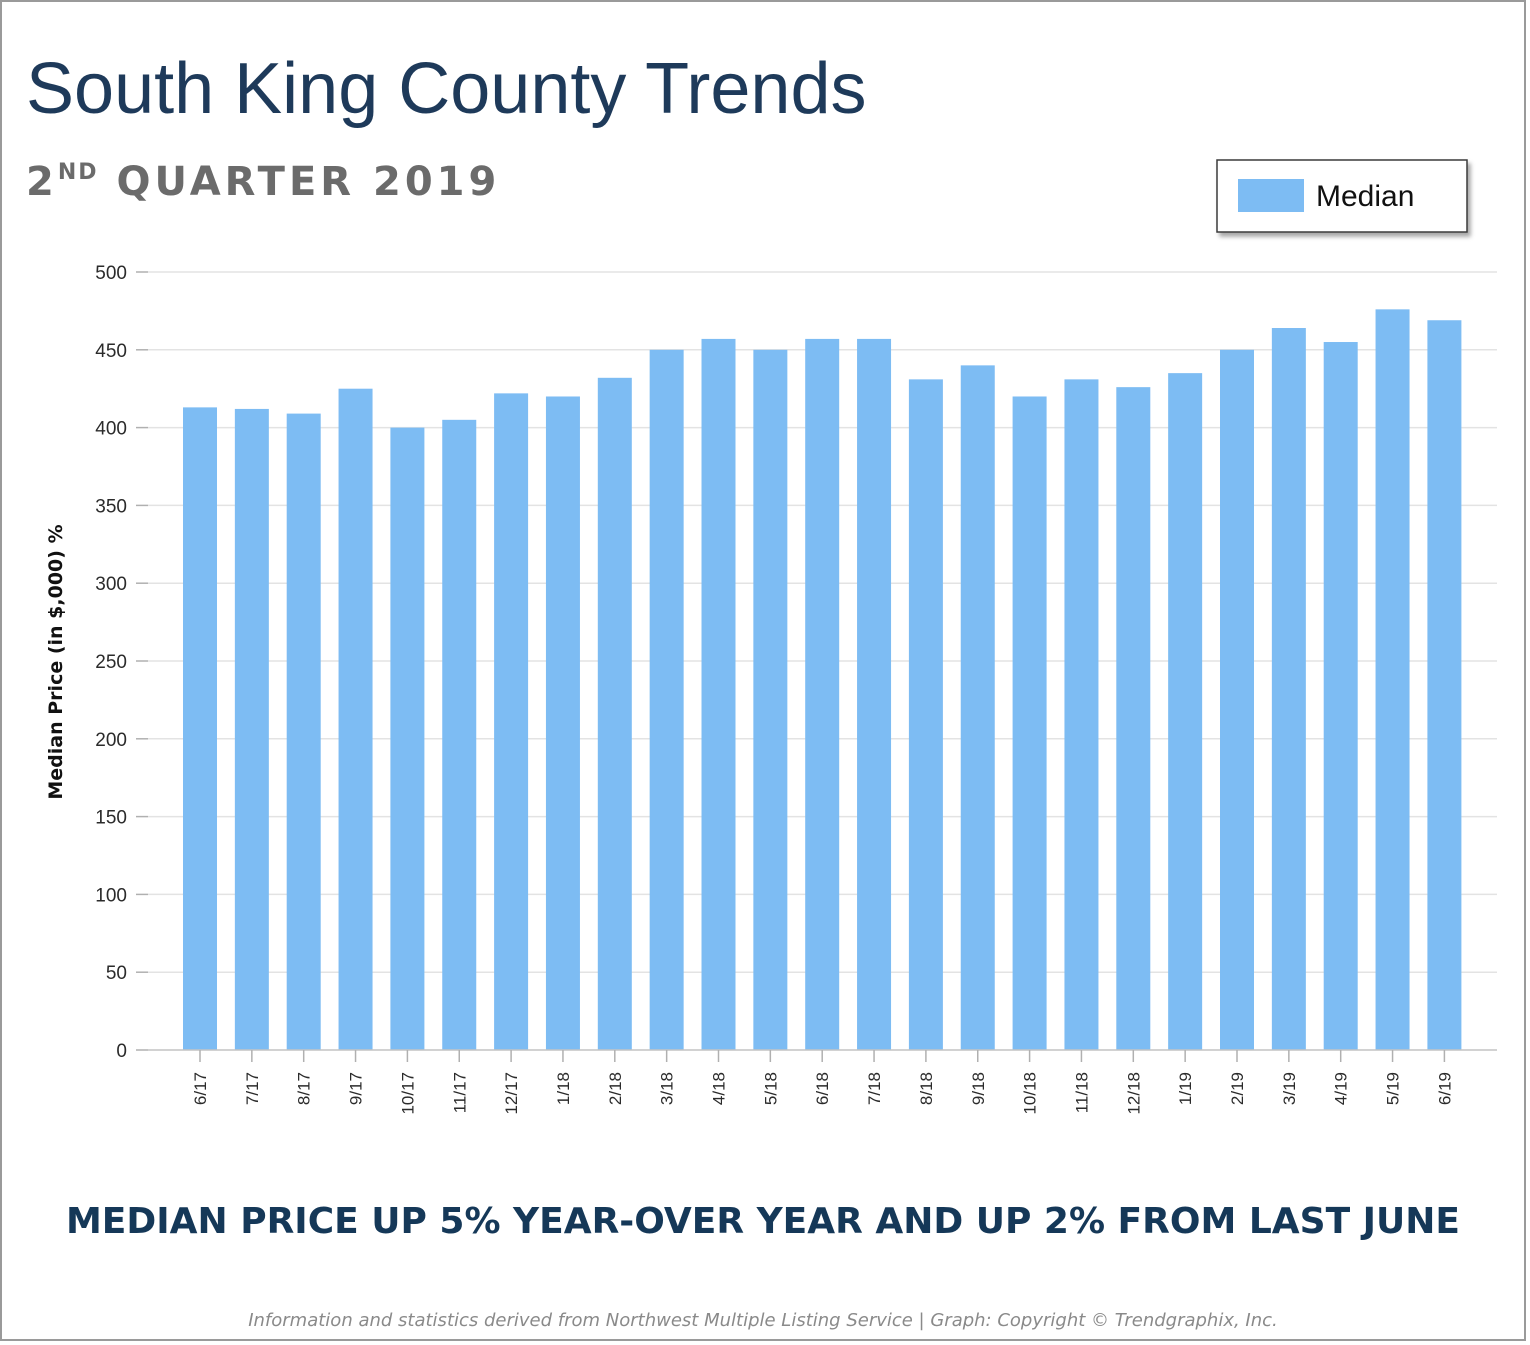  I want to click on y-tick-label: 100, so click(111, 895).